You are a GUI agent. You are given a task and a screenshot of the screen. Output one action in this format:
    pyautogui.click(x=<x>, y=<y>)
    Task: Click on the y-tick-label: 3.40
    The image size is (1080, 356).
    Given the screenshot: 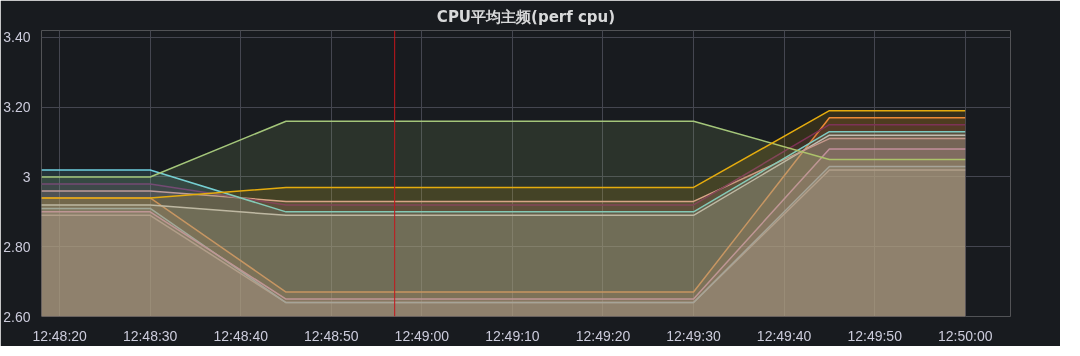 What is the action you would take?
    pyautogui.click(x=17, y=37)
    